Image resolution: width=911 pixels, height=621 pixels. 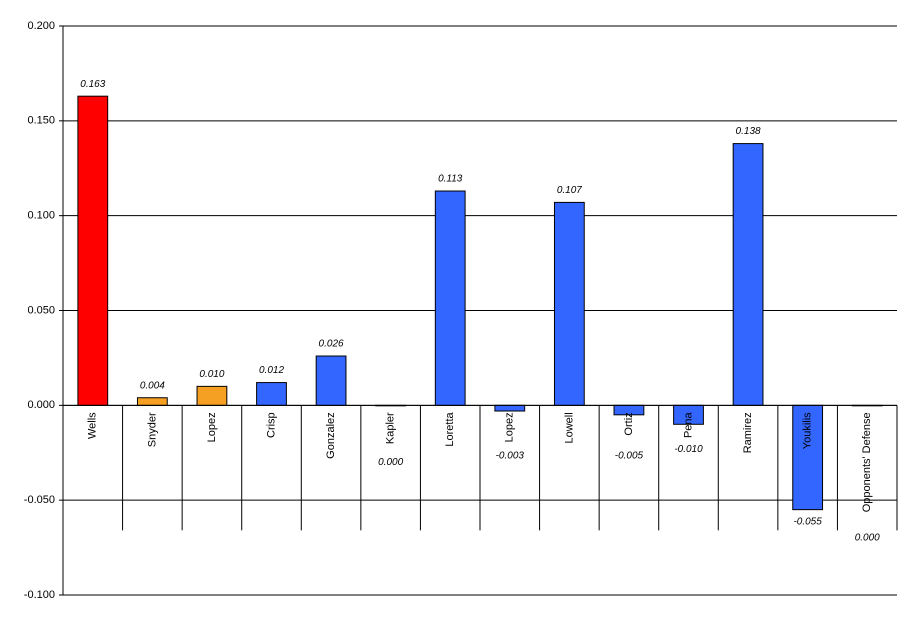 I want to click on x-tick-label: Lowell, so click(x=569, y=427).